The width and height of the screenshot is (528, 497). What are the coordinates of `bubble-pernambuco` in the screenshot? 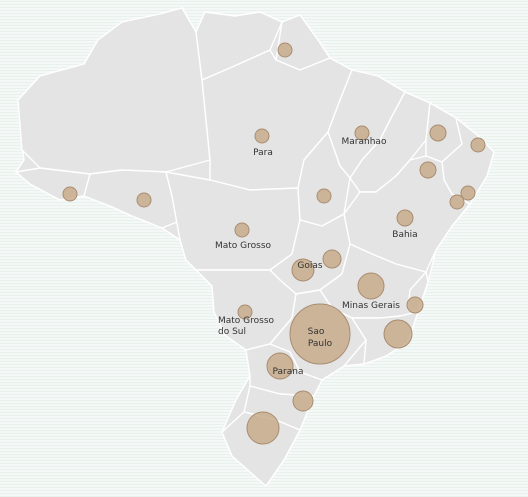 It's located at (468, 193).